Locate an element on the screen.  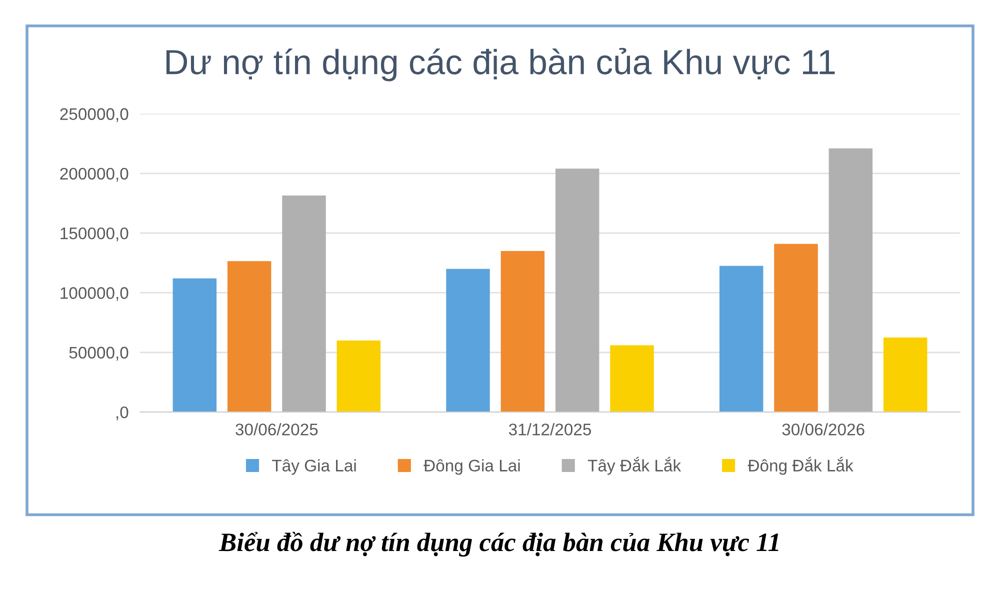
x-tick-label: 30/06/2026 is located at coordinates (823, 429).